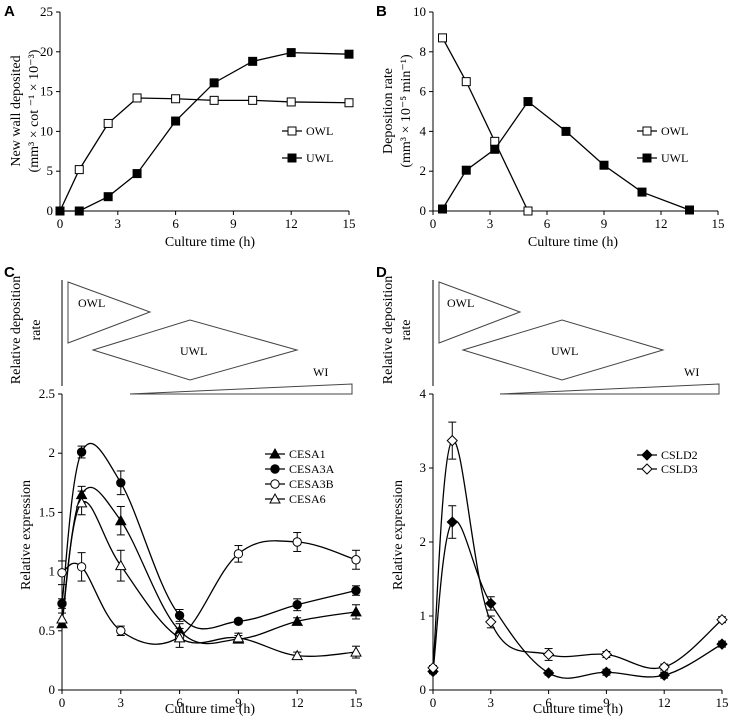 Image resolution: width=737 pixels, height=722 pixels. Describe the element at coordinates (46, 91) in the screenshot. I see `y-tick-label: 15` at that location.